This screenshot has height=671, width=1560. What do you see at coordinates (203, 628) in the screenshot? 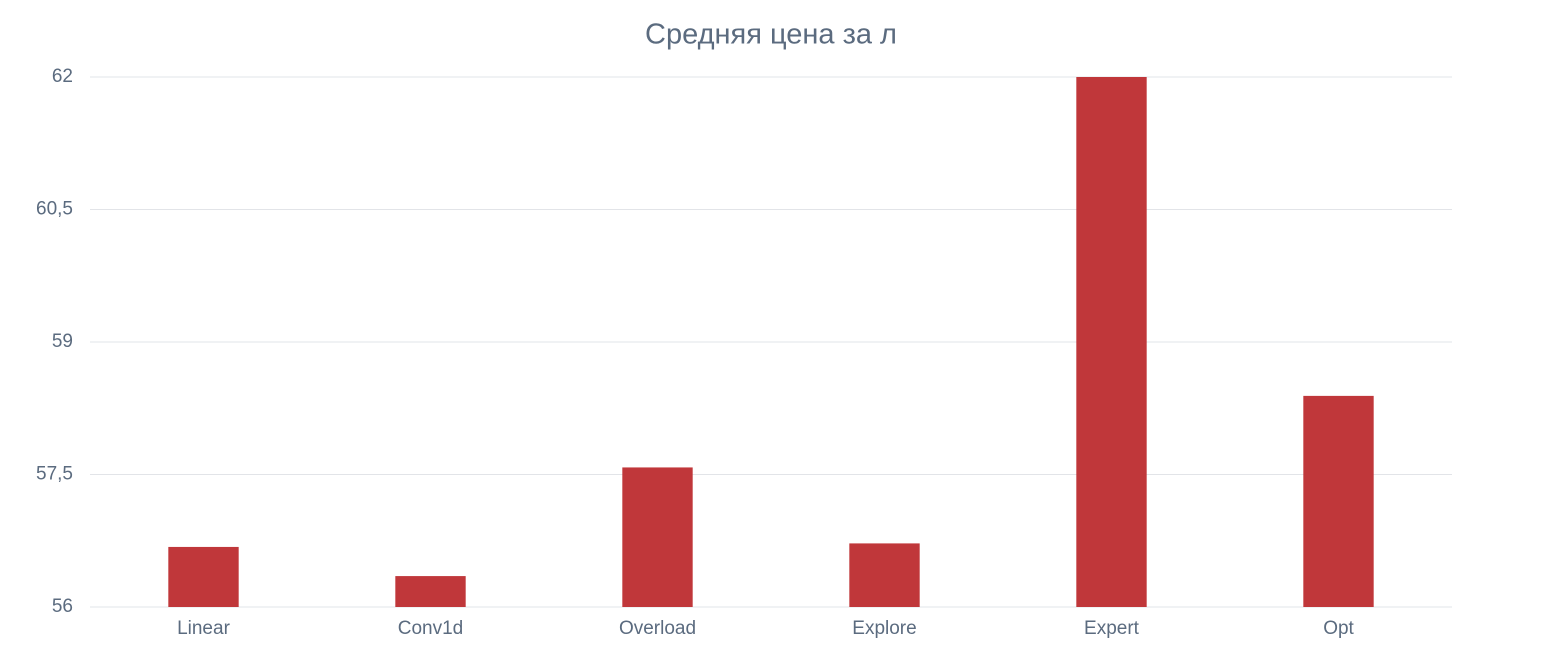
I see `x-tick-label: Linear` at bounding box center [203, 628].